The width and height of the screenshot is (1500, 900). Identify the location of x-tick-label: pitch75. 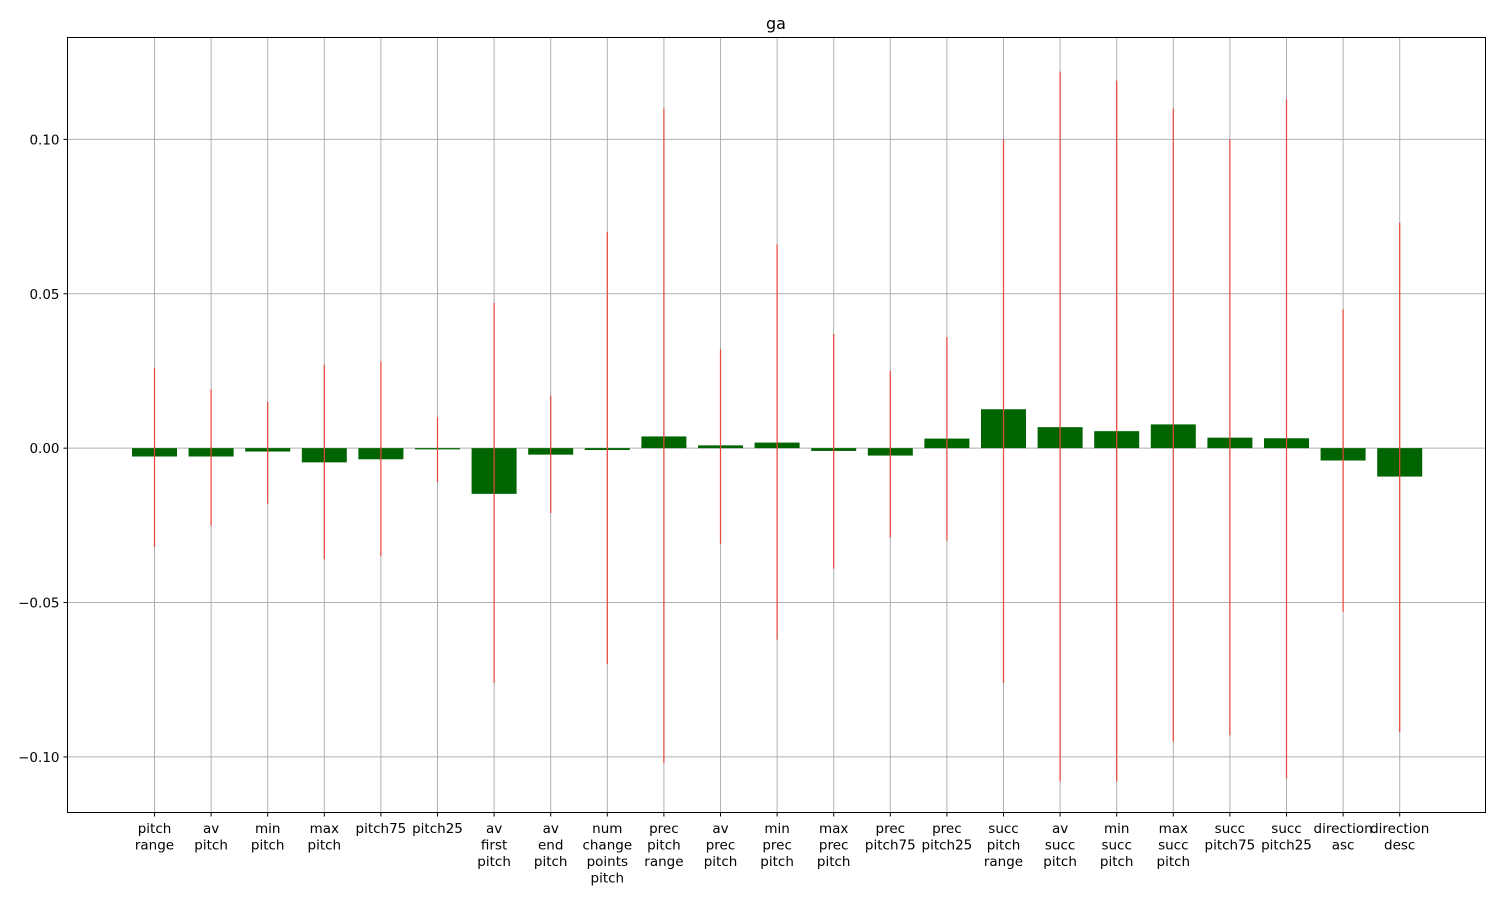
(381, 829).